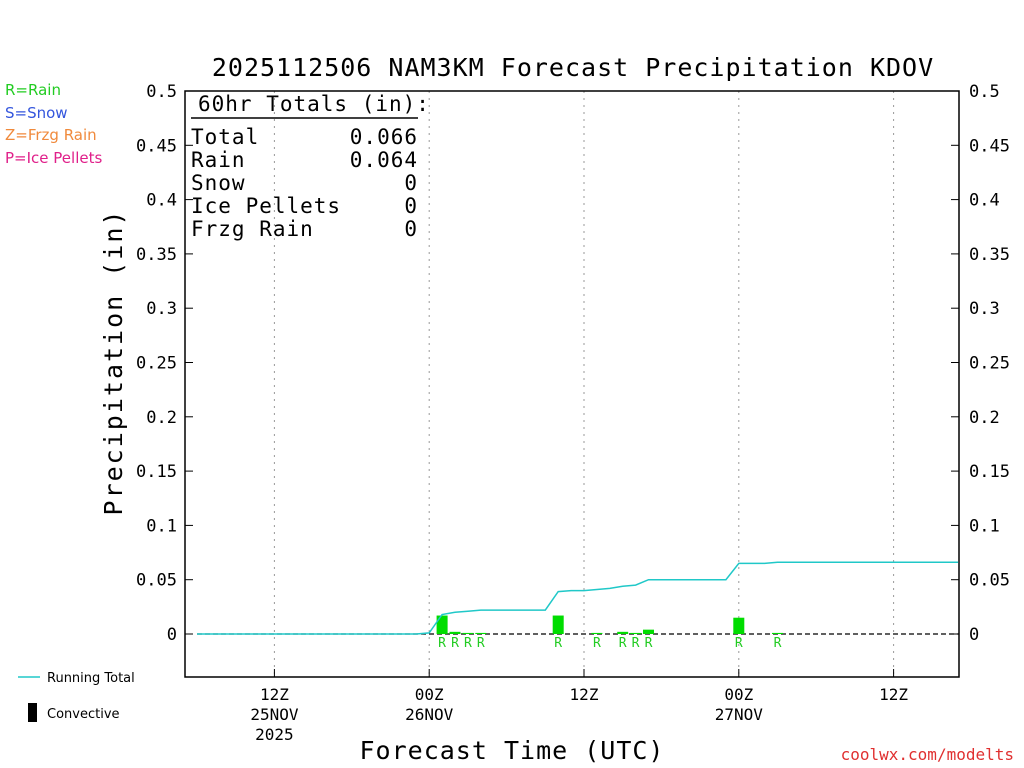 Image resolution: width=1024 pixels, height=768 pixels. I want to click on running-total-line, so click(578, 598).